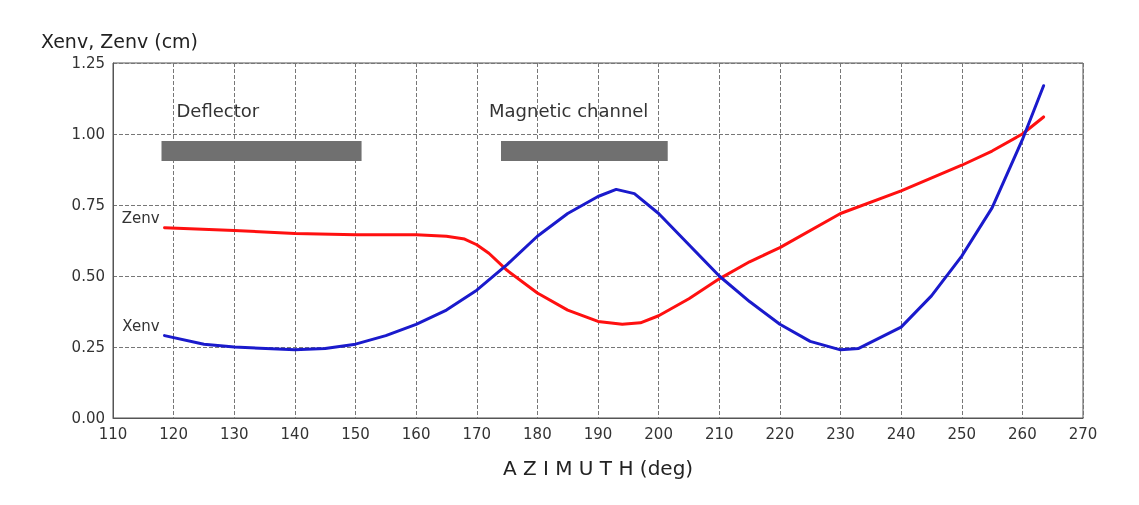 Image resolution: width=1139 pixels, height=505 pixels. Describe the element at coordinates (569, 110) in the screenshot. I see `band-label: Magnetic channel` at that location.